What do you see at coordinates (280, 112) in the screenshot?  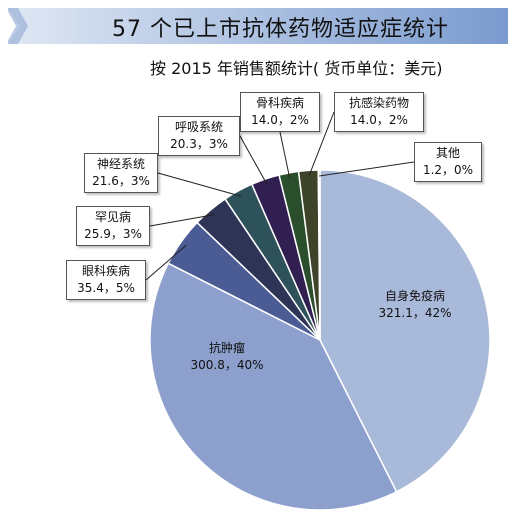 I see `slice-label-6: 骨科疾病 14.0，2%` at bounding box center [280, 112].